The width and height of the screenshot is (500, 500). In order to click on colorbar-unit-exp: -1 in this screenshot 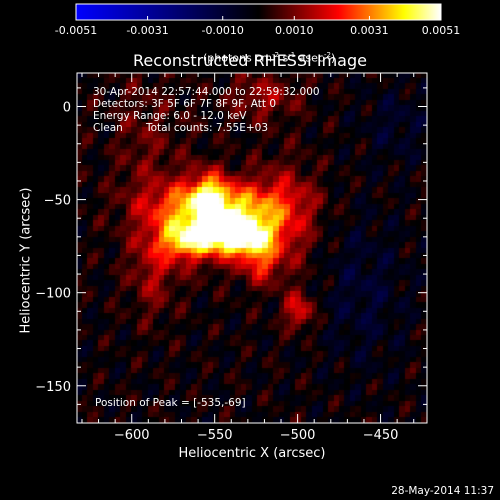, I will do `click(292, 55)`.